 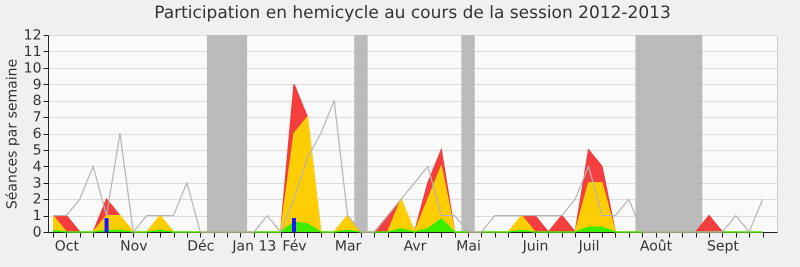 What do you see at coordinates (37, 216) in the screenshot?
I see `y-tick-label: 1` at bounding box center [37, 216].